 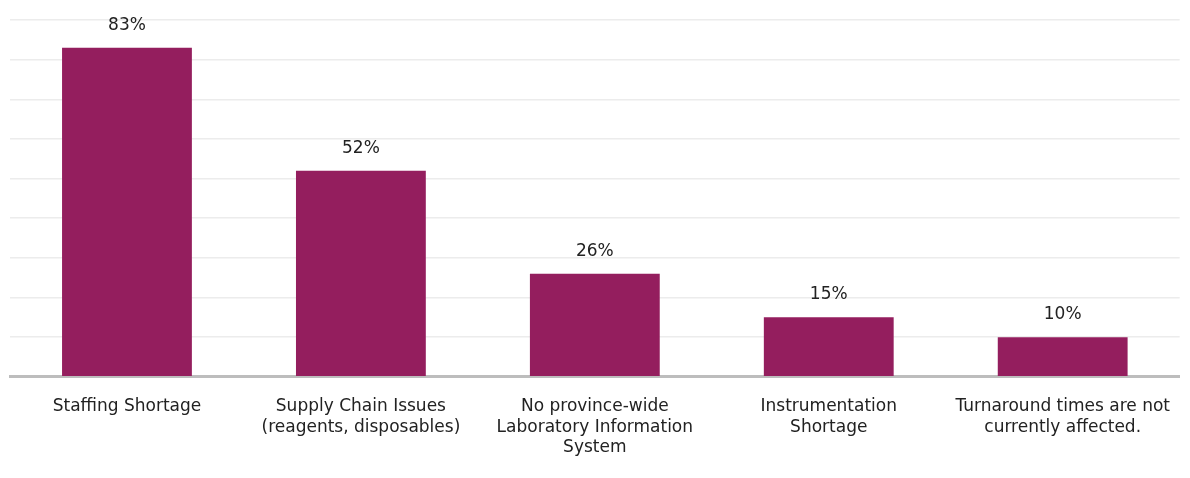 What do you see at coordinates (127, 23) in the screenshot?
I see `data-label: 83%` at bounding box center [127, 23].